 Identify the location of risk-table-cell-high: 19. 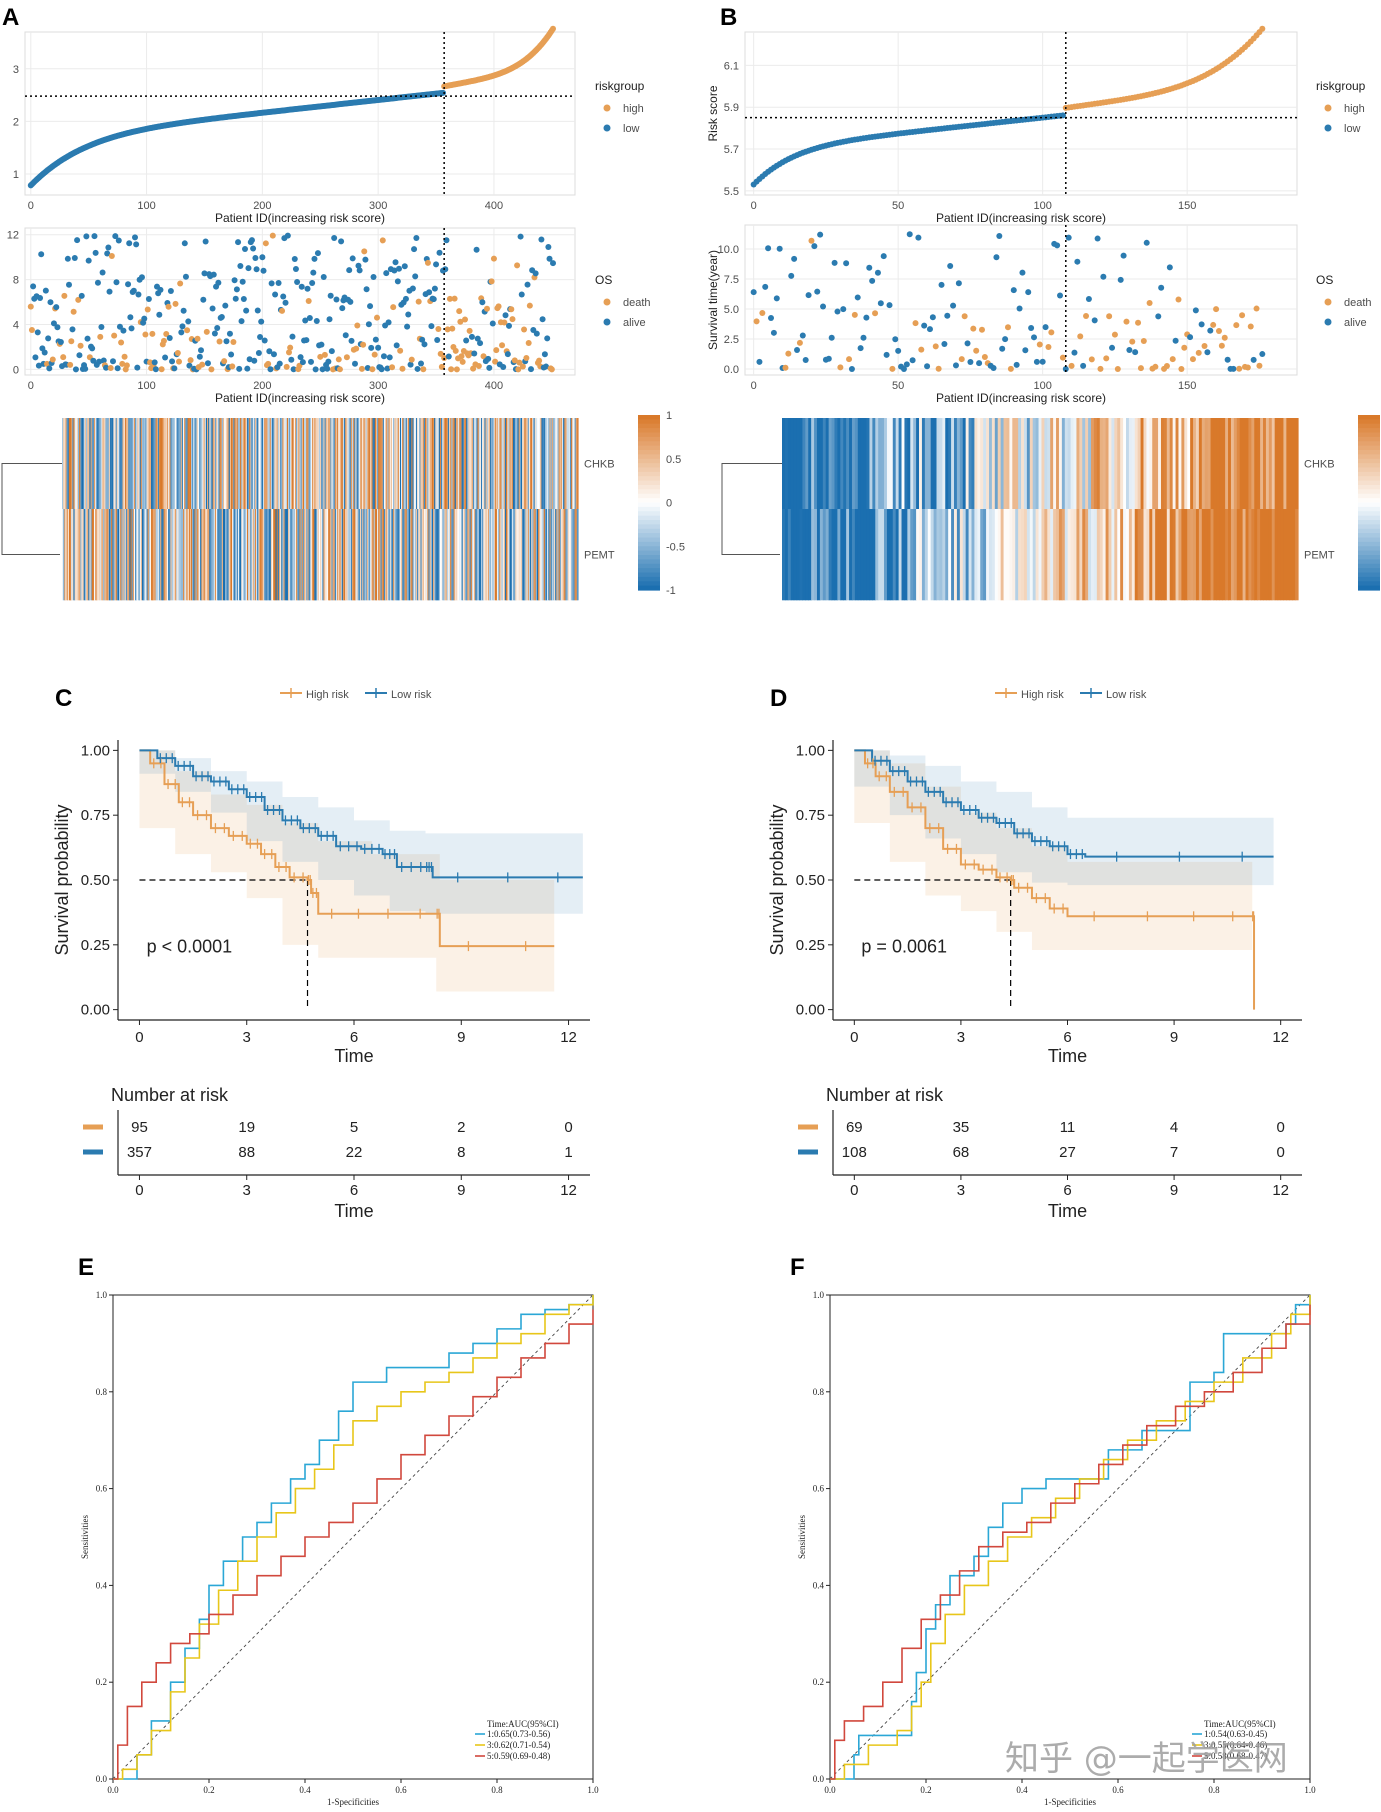
(246, 1127).